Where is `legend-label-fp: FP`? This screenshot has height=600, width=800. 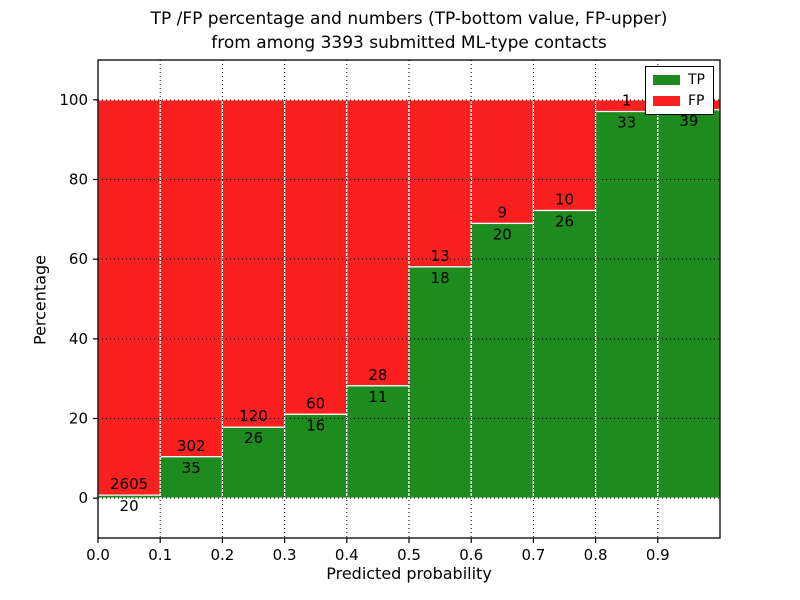
legend-label-fp: FP is located at coordinates (696, 101).